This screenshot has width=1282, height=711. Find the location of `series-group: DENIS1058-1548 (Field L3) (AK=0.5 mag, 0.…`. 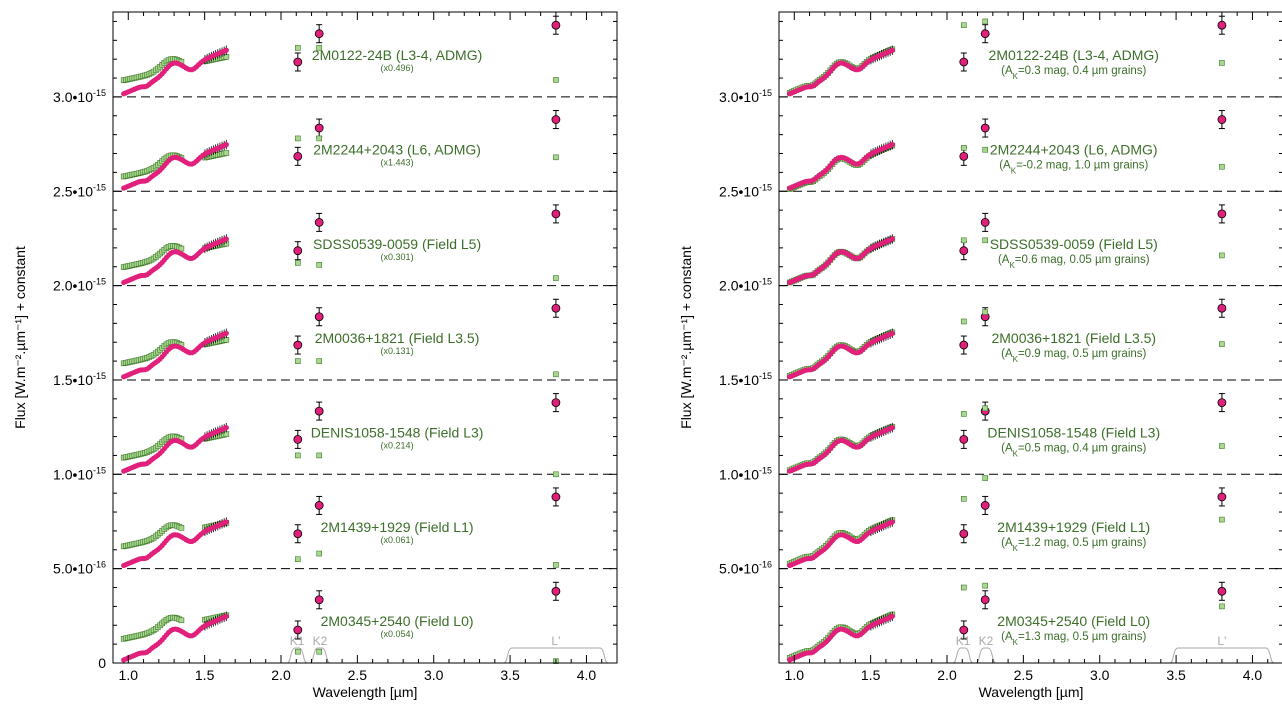

series-group: DENIS1058-1548 (Field L3) (AK=0.5 mag, 0.… is located at coordinates (1006, 433).